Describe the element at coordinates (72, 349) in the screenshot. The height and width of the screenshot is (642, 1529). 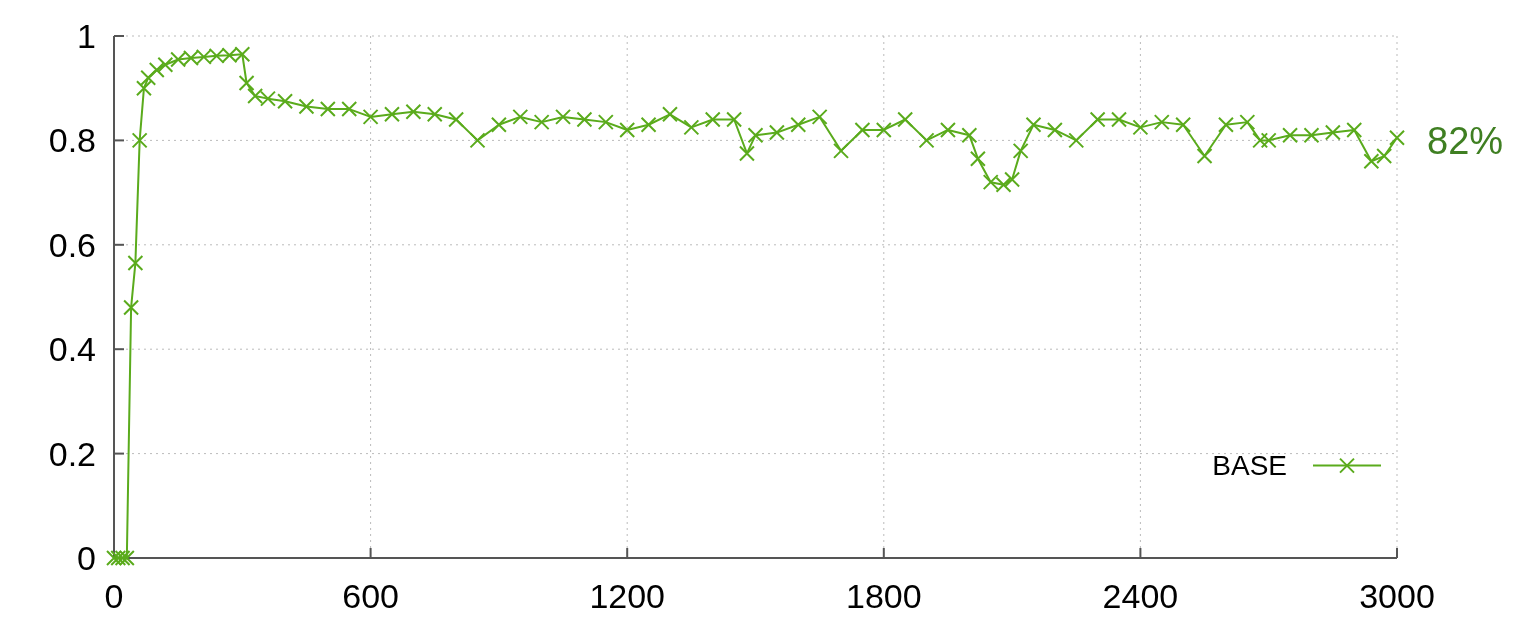
I see `y-tick-label: 0.4` at that location.